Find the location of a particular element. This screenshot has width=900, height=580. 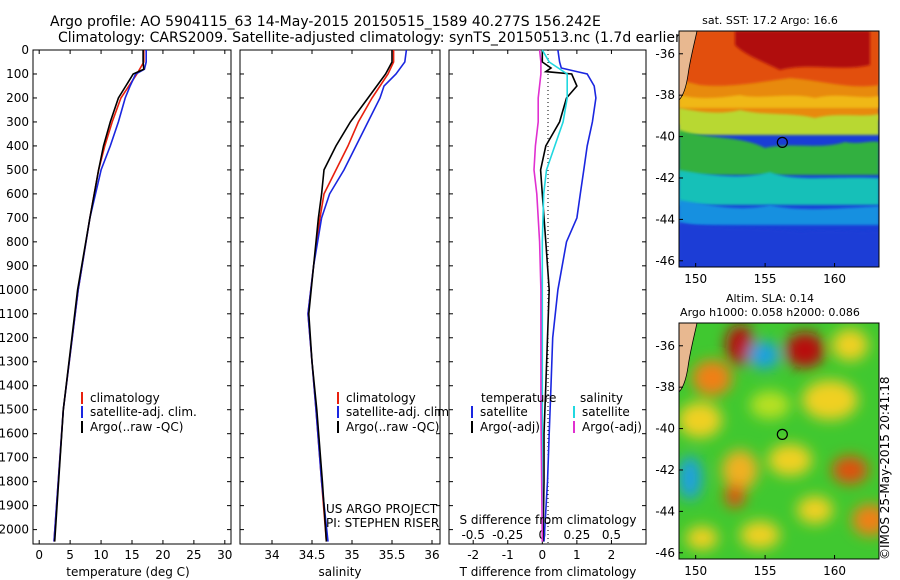

sst-field is located at coordinates (779, 149).